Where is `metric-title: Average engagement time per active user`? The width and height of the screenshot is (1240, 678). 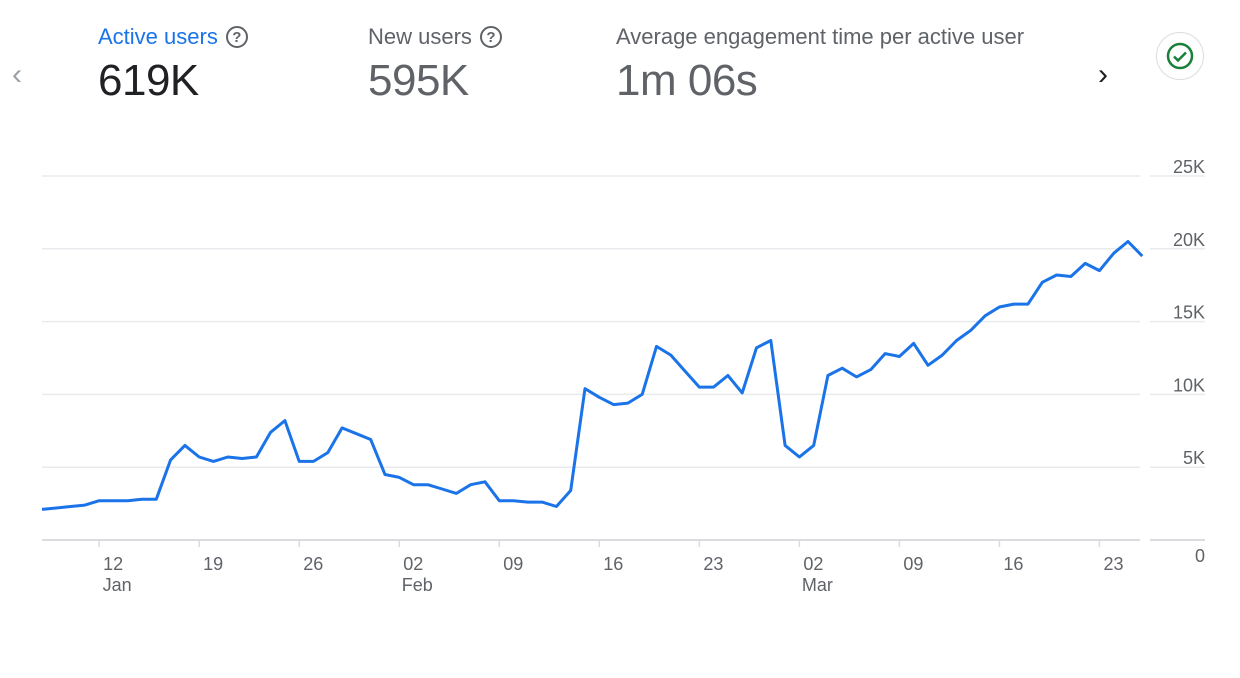
metric-title: Average engagement time per active user is located at coordinates (820, 36).